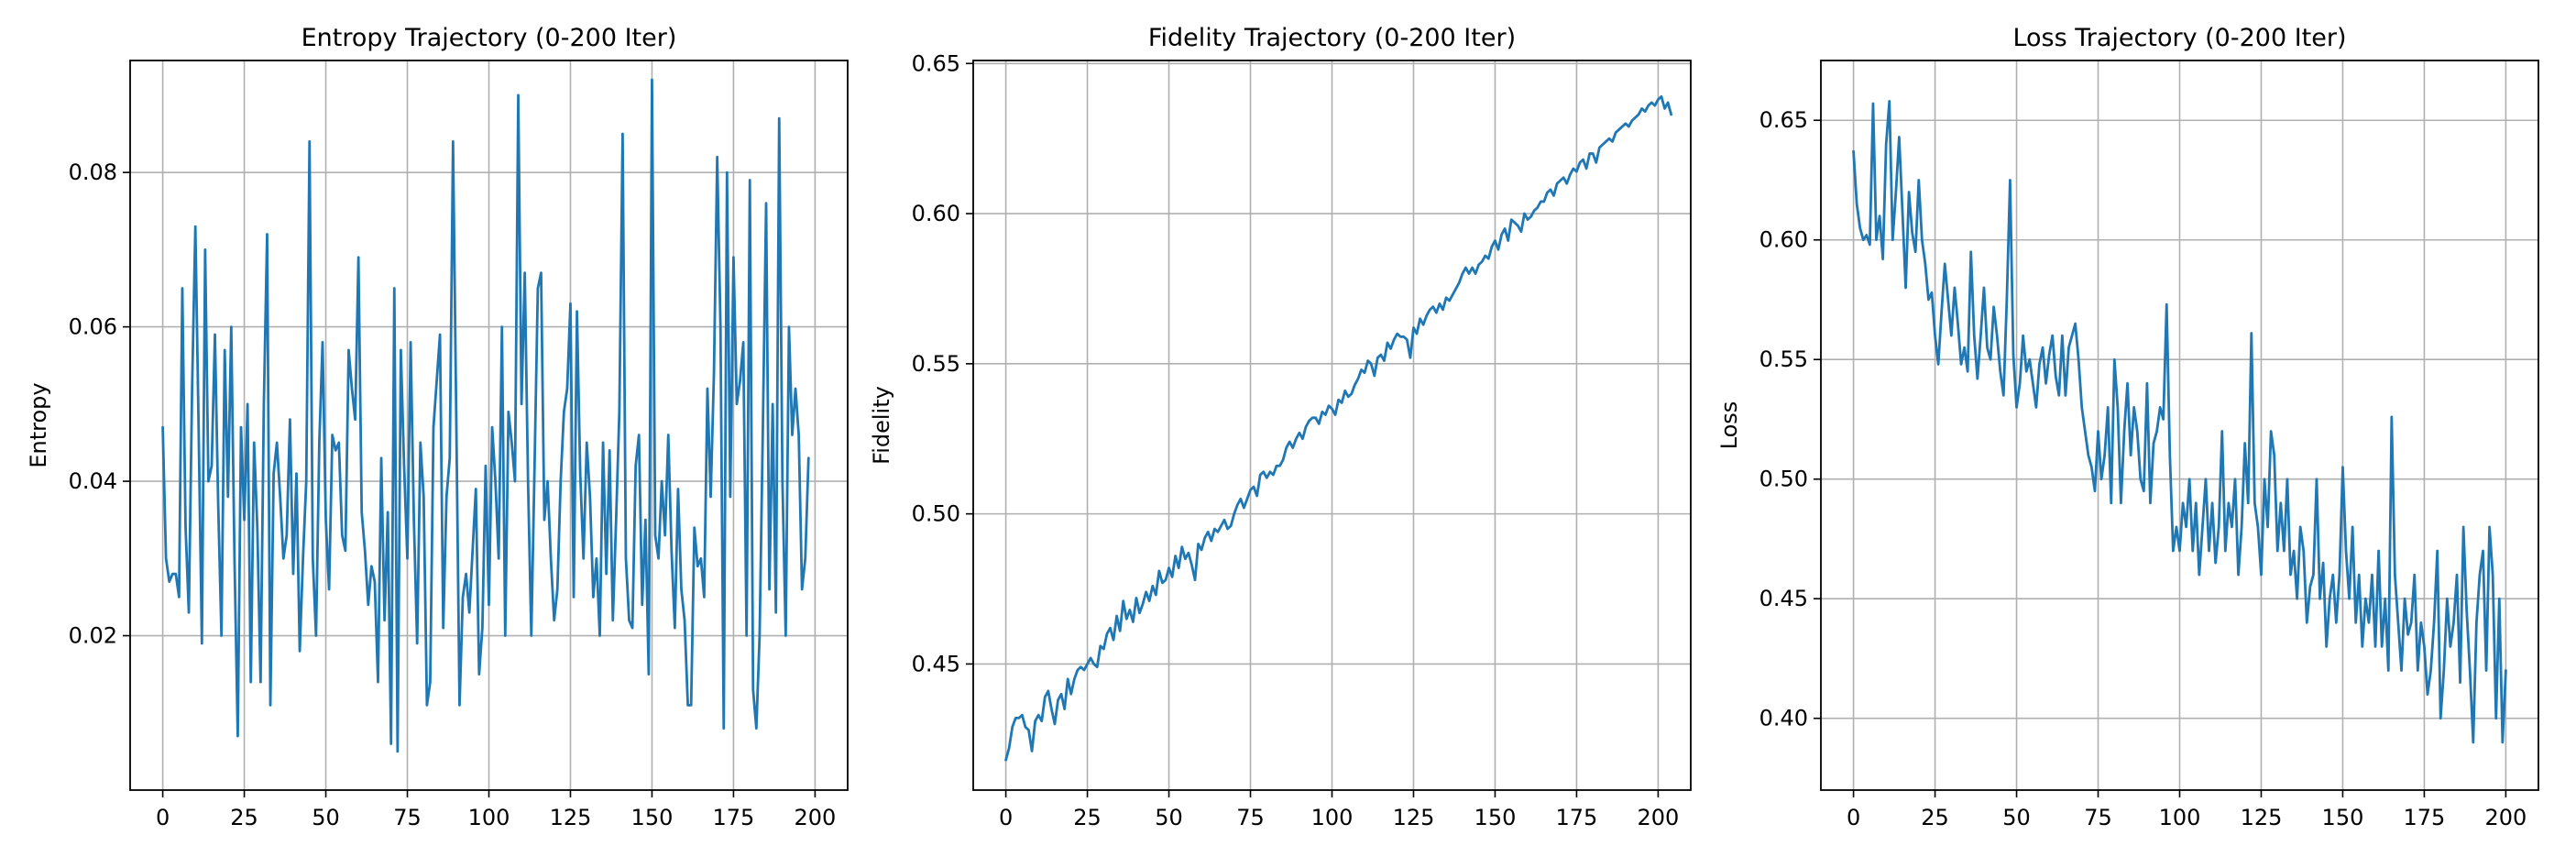 The image size is (2576, 868). Describe the element at coordinates (93, 172) in the screenshot. I see `y-tick-label: 0.08` at that location.